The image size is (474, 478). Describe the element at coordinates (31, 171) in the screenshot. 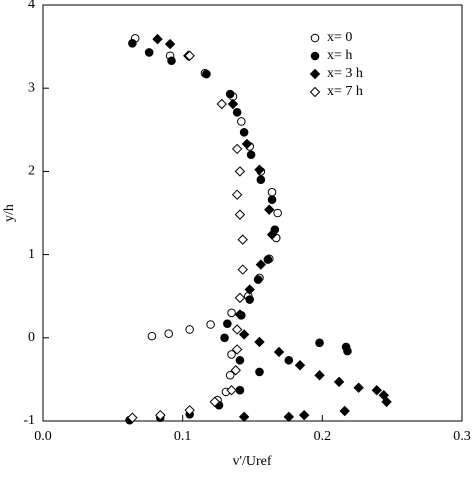

I see `y-tick-label: 2` at that location.